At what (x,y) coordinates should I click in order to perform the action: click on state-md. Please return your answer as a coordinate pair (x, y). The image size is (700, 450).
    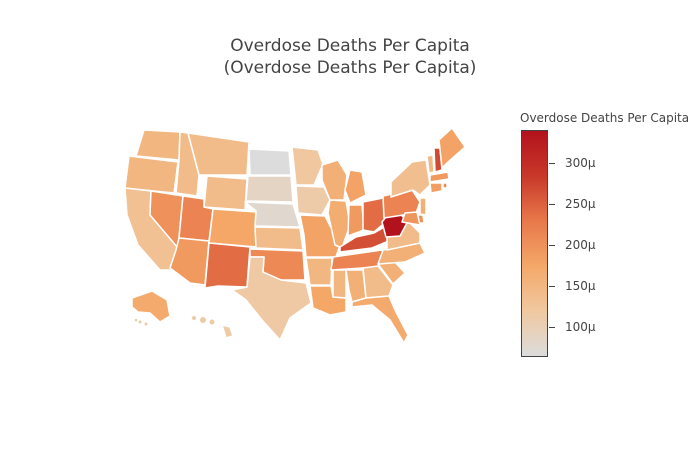
    Looking at the image, I should click on (411, 218).